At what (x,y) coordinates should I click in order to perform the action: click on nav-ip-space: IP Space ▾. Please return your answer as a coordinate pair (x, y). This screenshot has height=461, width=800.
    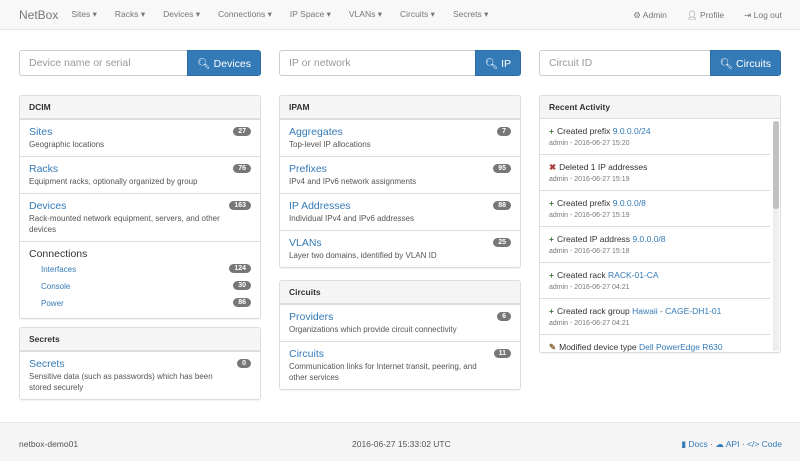
    Looking at the image, I should click on (310, 14).